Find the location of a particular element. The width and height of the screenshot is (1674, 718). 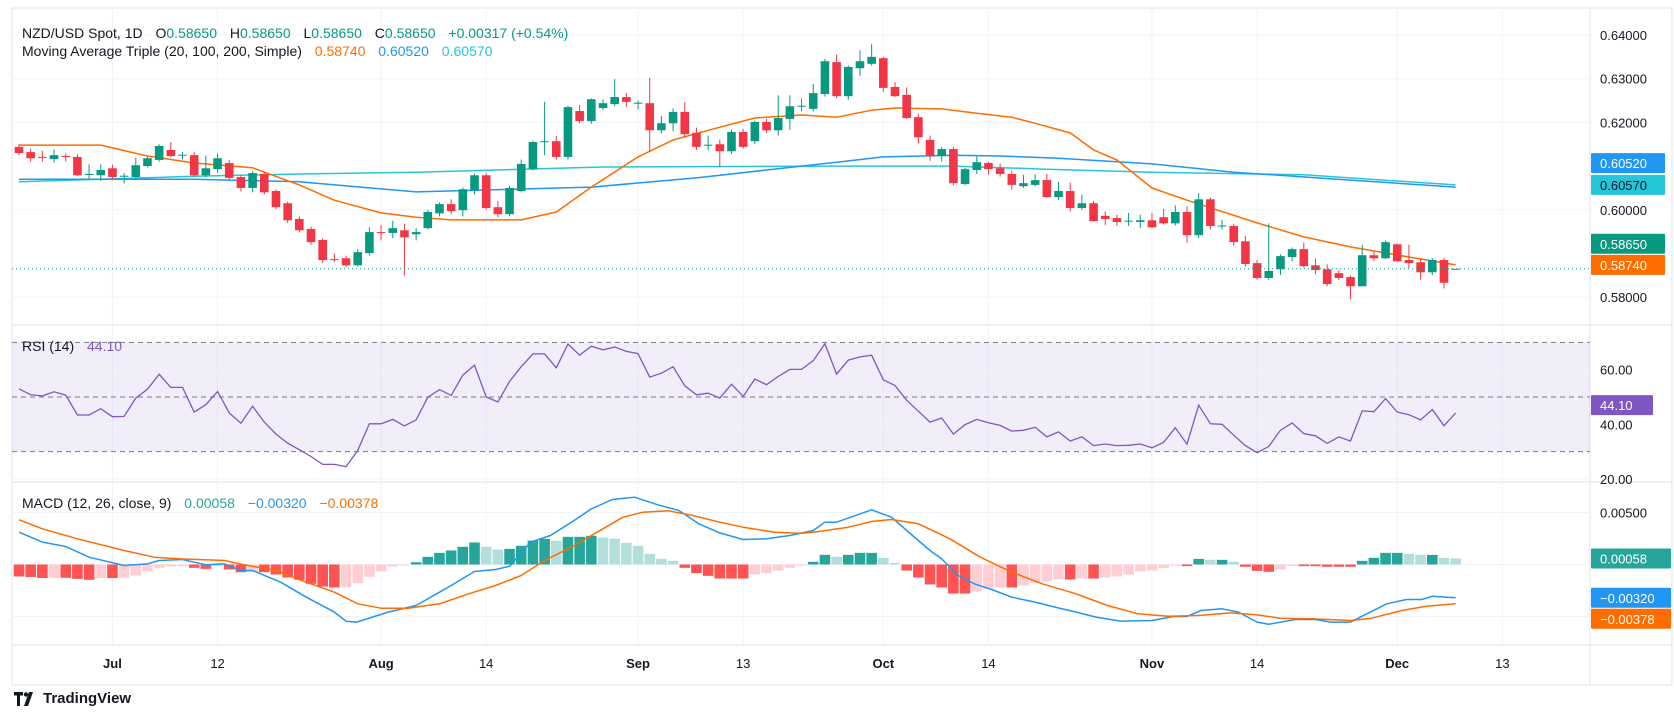

price-label-bg is located at coordinates (1628, 184).